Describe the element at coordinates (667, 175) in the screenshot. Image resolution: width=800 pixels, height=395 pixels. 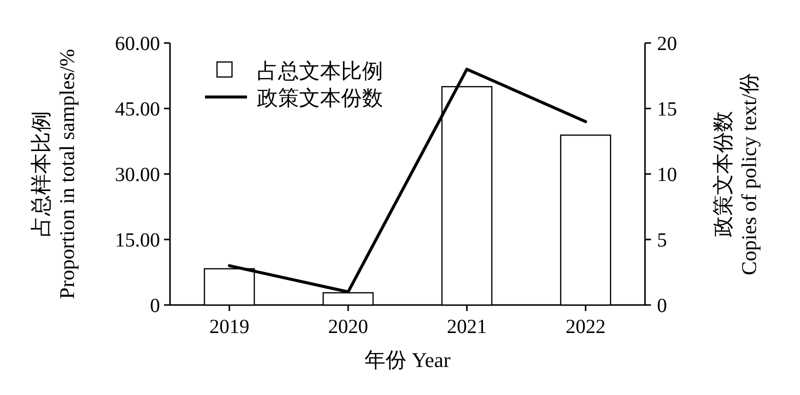
I see `y2-tick-label: 10` at that location.